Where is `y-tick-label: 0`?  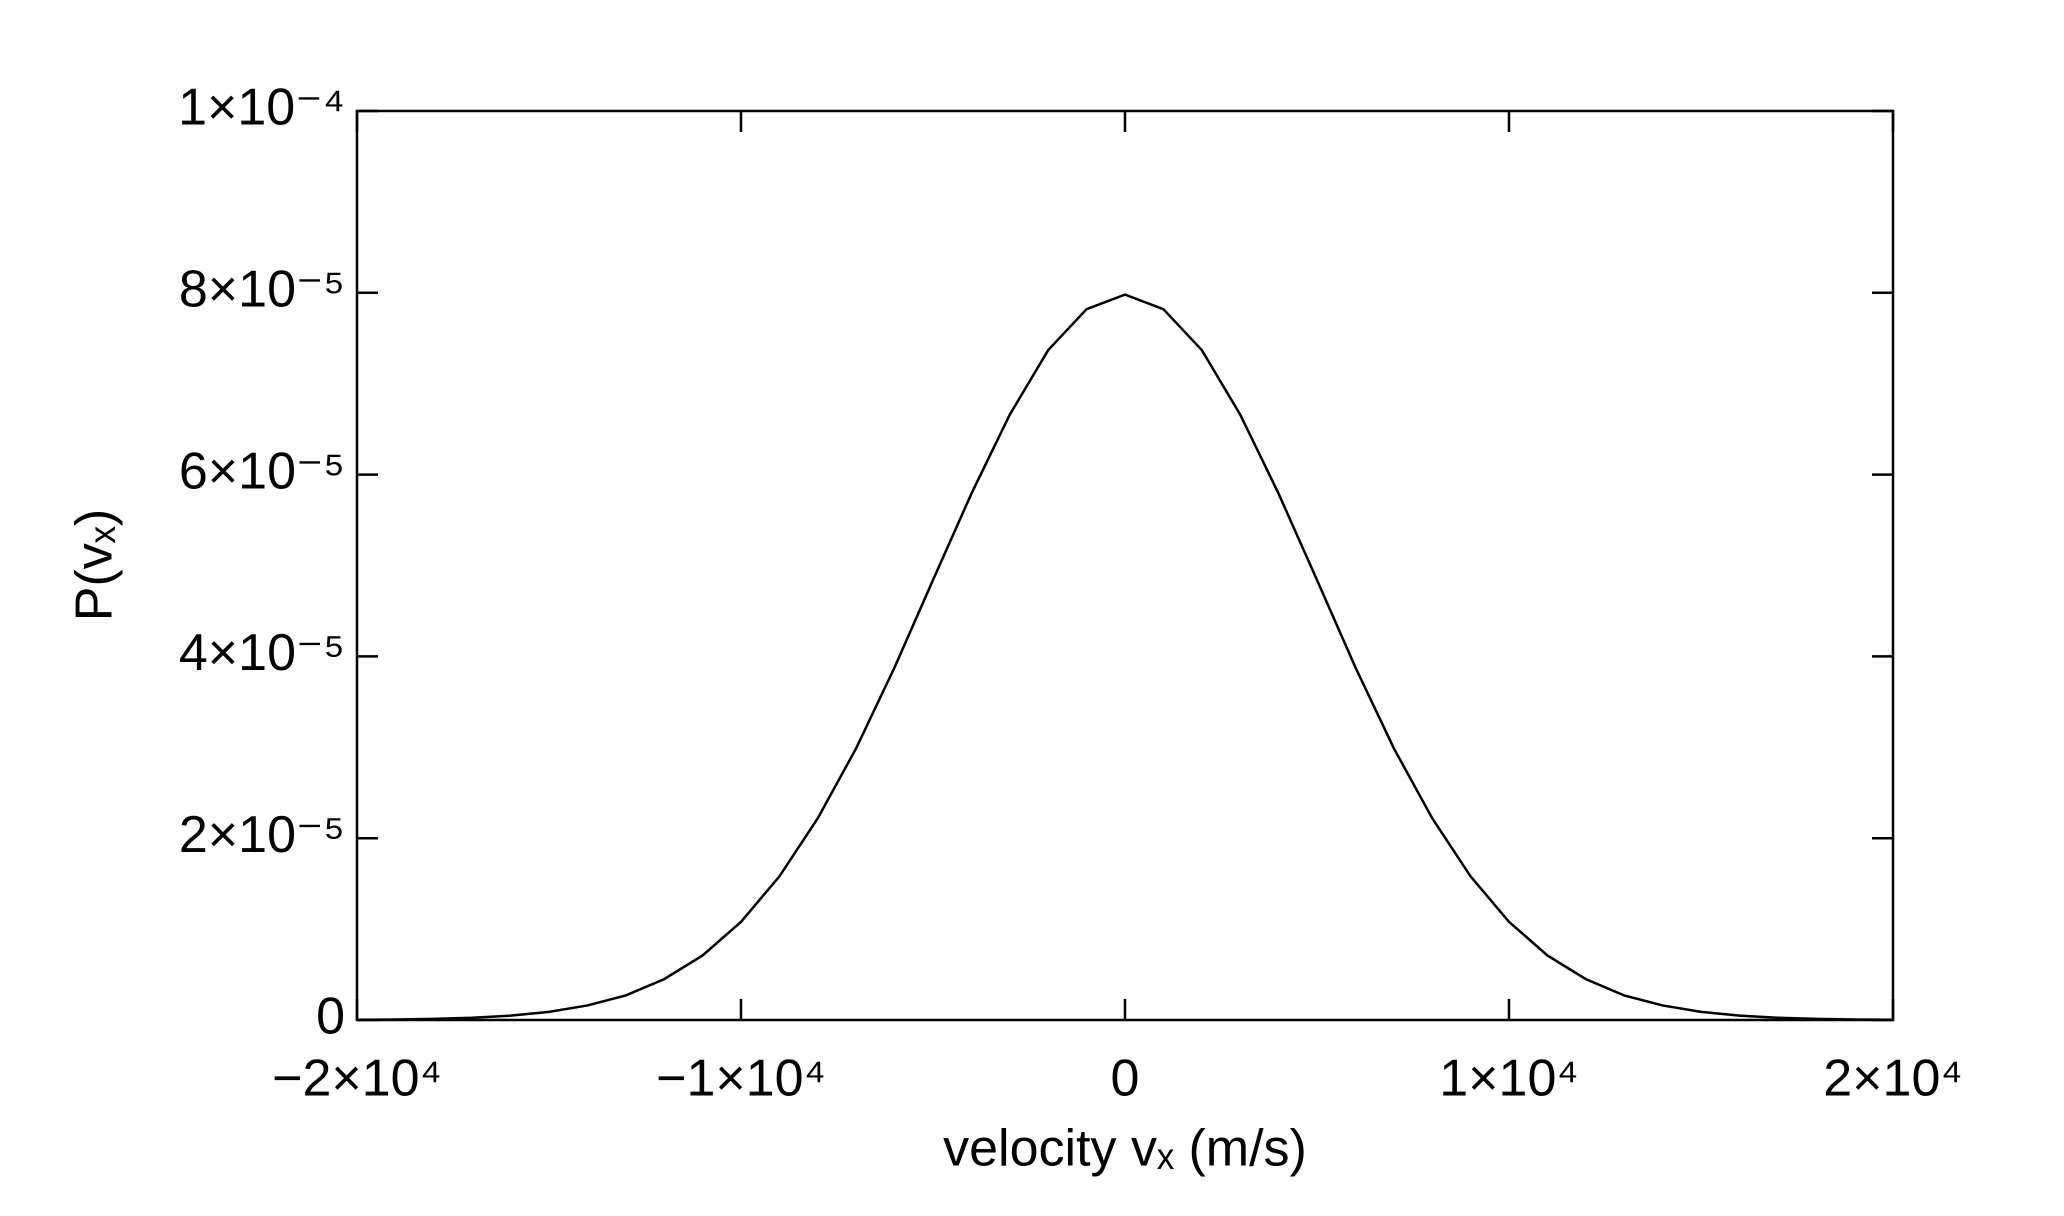
y-tick-label: 0 is located at coordinates (330, 1017).